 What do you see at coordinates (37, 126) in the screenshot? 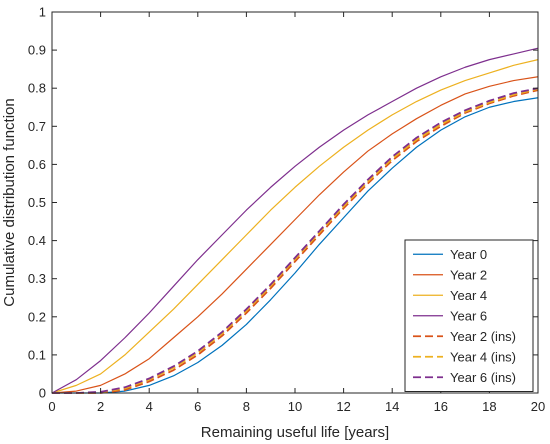
I see `y-tick-label: 0.7` at bounding box center [37, 126].